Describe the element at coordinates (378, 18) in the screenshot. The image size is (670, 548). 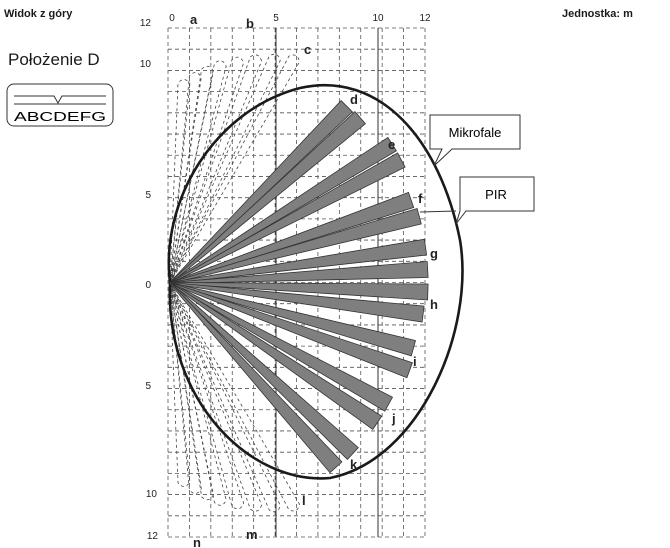
I see `top-tick-10: 10` at that location.